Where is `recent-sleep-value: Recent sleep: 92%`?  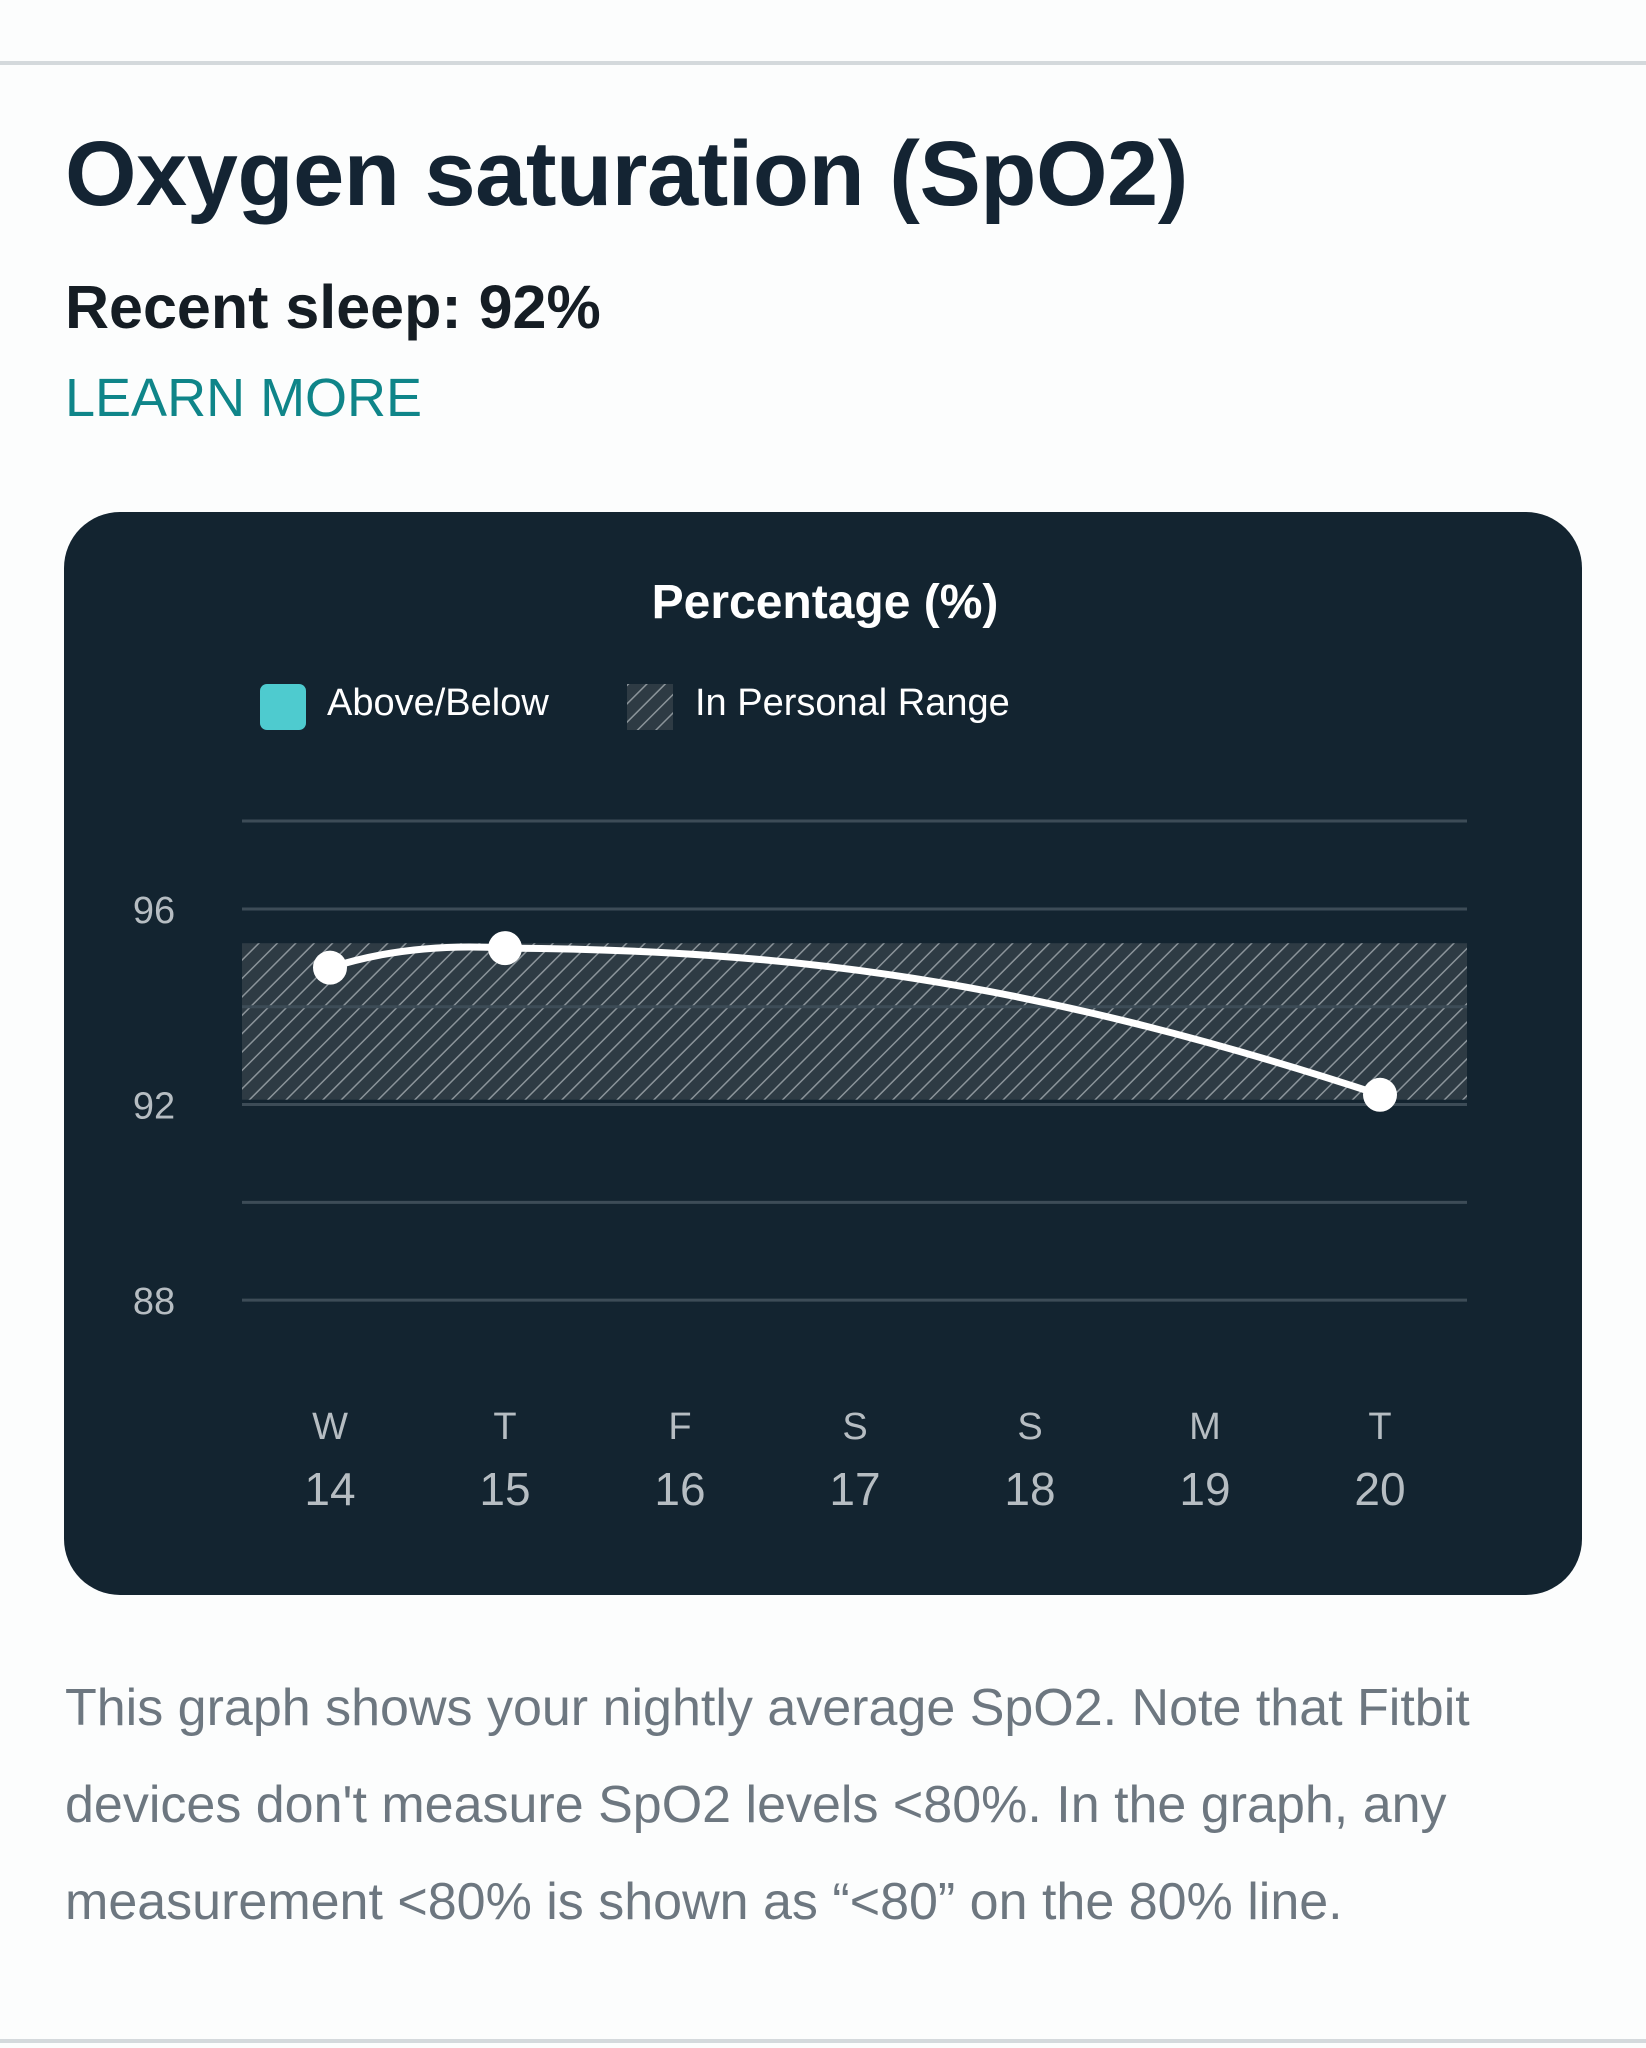
recent-sleep-value: Recent sleep: 92% is located at coordinates (333, 307).